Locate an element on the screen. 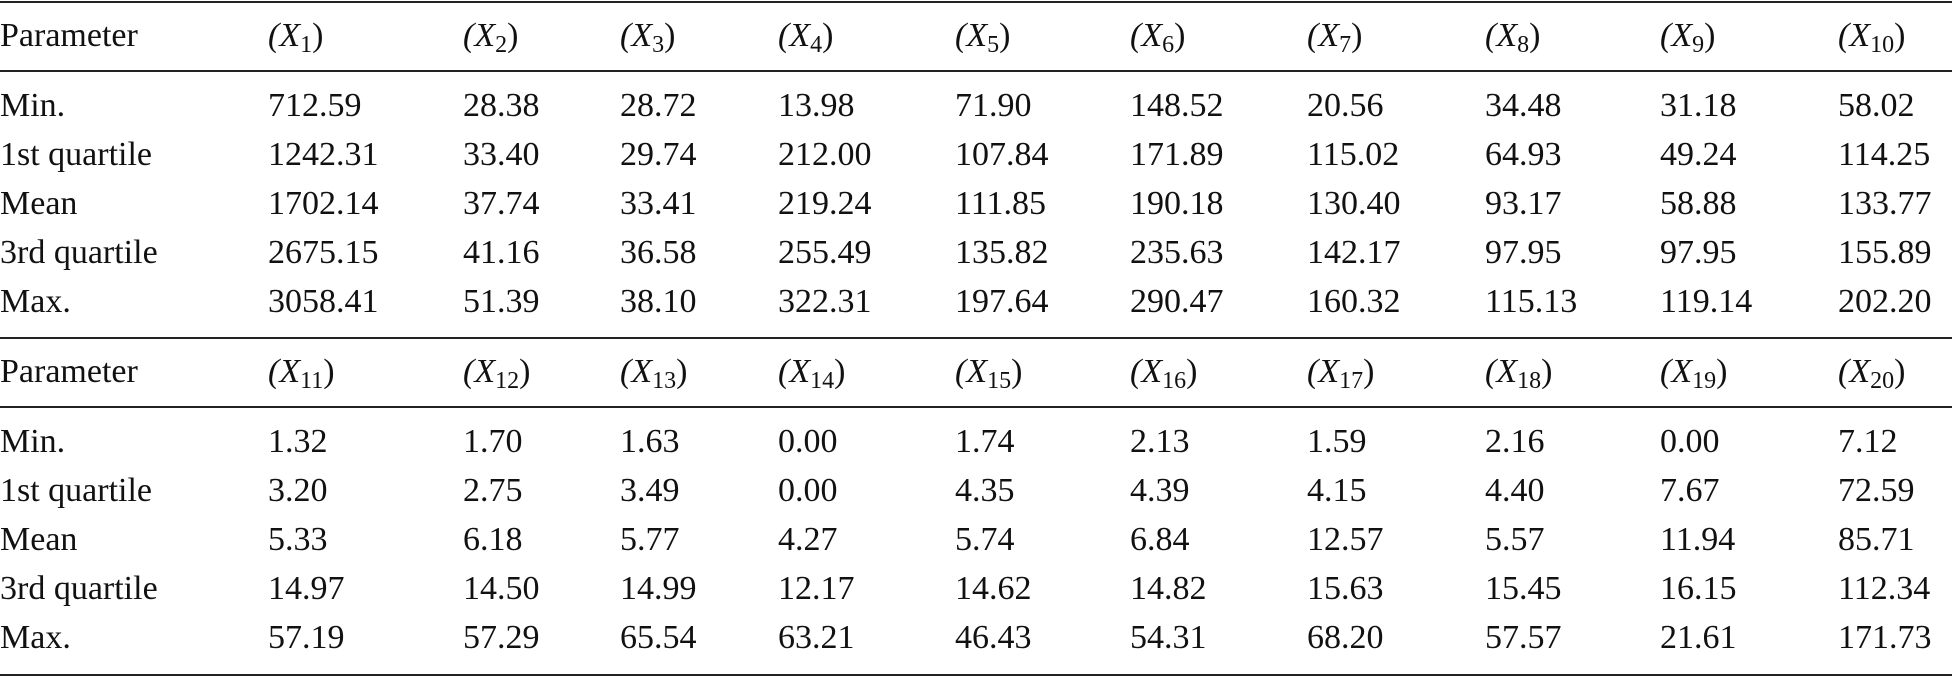  header-label: Parameter is located at coordinates (69, 35).